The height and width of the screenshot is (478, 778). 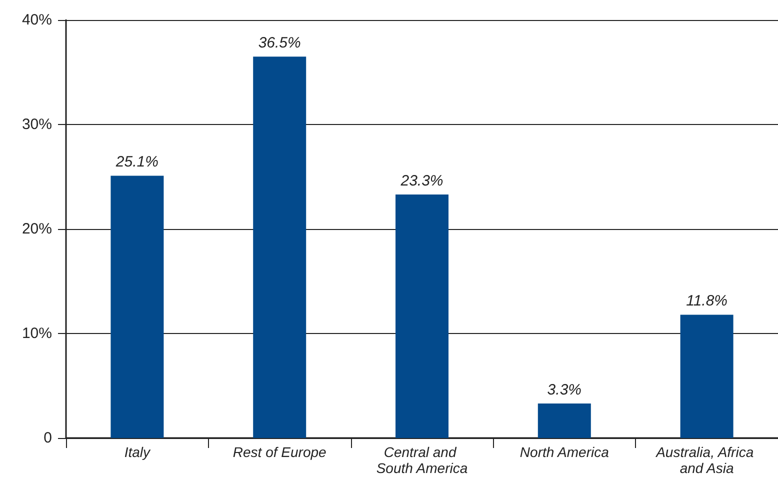 I want to click on x-tick-label: Central and South America, so click(x=422, y=460).